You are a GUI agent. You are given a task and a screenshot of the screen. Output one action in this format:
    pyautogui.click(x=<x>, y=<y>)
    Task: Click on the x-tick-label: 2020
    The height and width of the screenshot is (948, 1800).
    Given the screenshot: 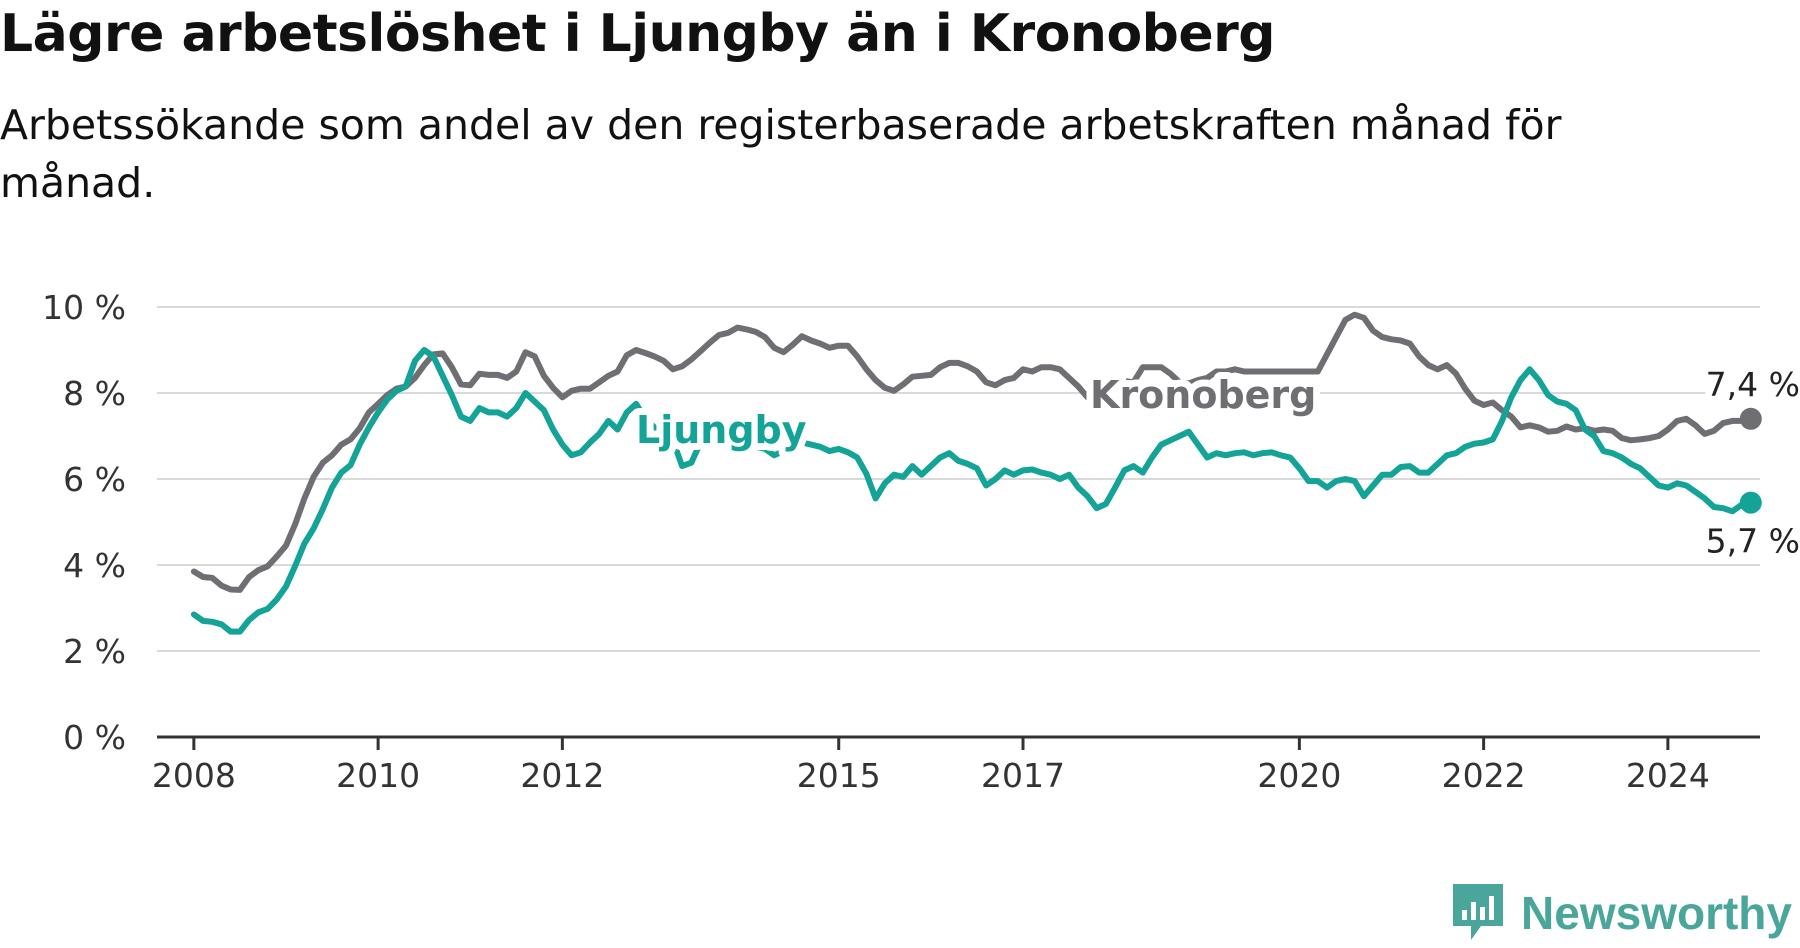 What is the action you would take?
    pyautogui.click(x=1299, y=775)
    